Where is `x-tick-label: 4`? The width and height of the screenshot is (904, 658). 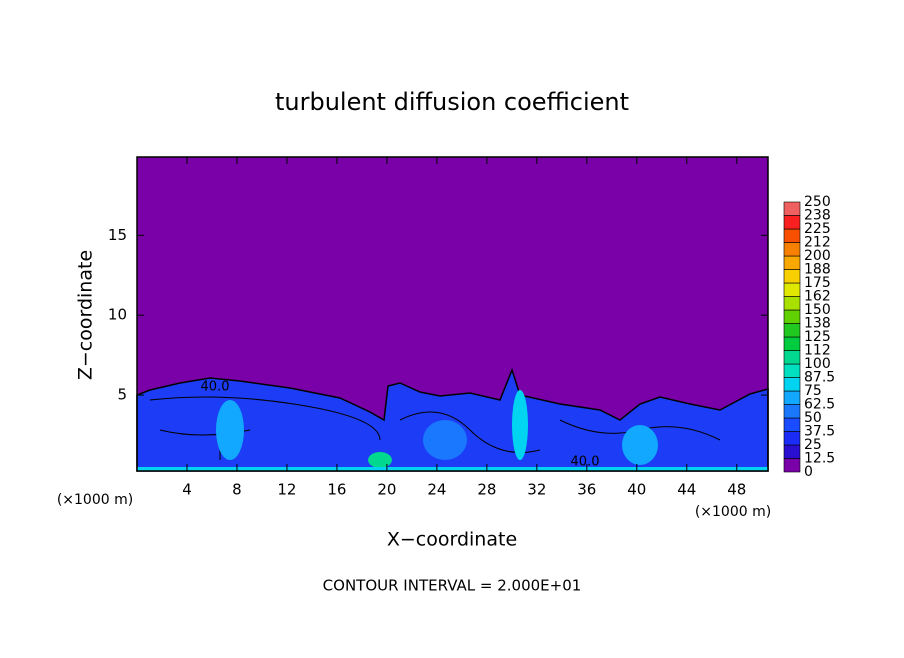
x-tick-label: 4 is located at coordinates (187, 490).